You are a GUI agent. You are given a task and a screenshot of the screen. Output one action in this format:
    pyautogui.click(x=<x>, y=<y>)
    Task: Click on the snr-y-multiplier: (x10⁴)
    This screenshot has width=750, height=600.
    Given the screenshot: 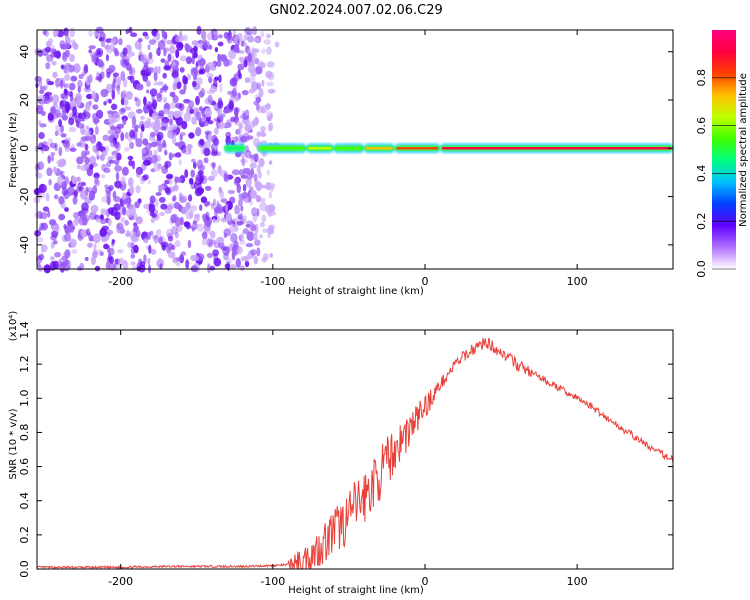 What is the action you would take?
    pyautogui.click(x=13, y=326)
    